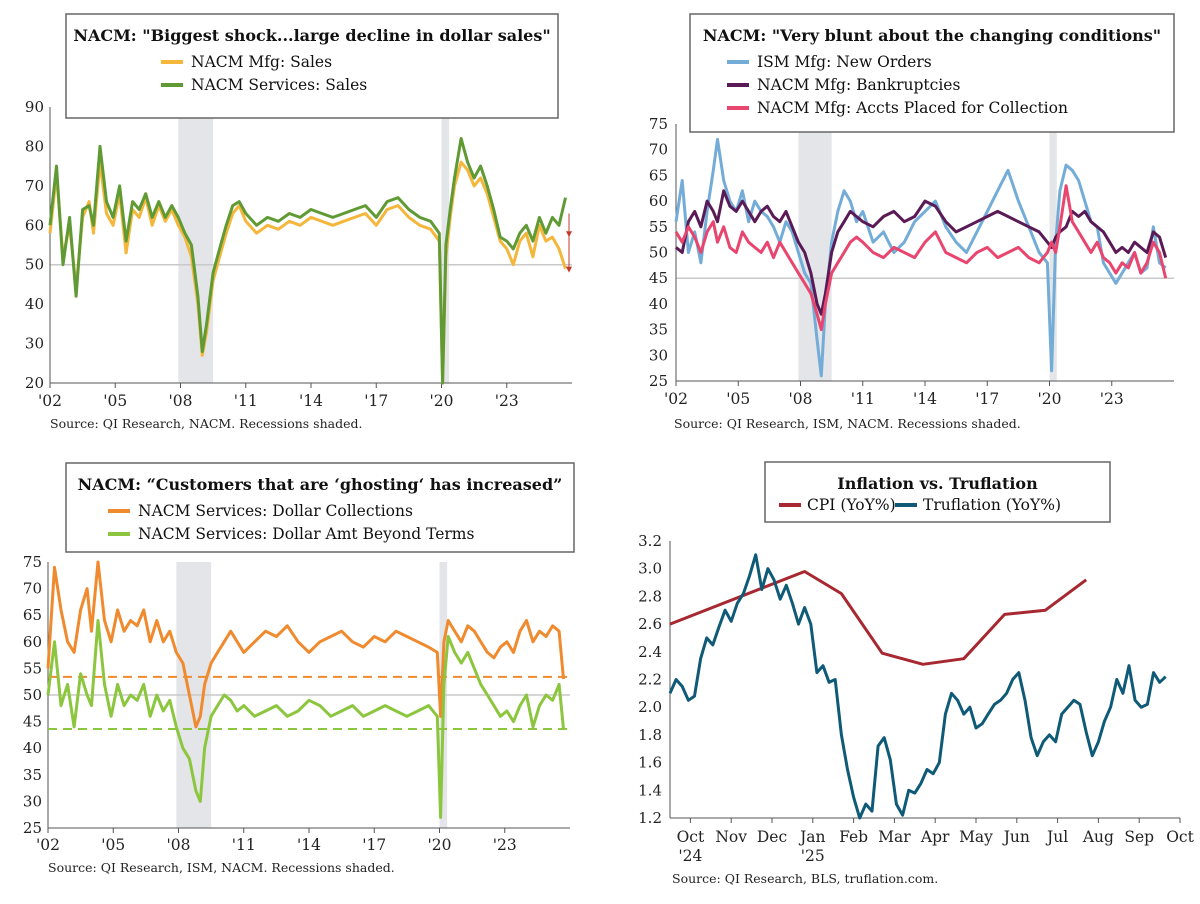 The image size is (1200, 904). I want to click on x-tick-label: Aug, so click(1098, 837).